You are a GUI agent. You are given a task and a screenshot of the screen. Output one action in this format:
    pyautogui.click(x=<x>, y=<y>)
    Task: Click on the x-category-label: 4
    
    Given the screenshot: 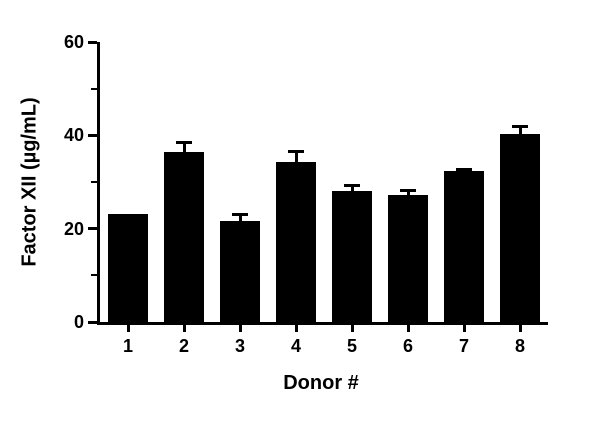 What is the action you would take?
    pyautogui.click(x=295, y=346)
    